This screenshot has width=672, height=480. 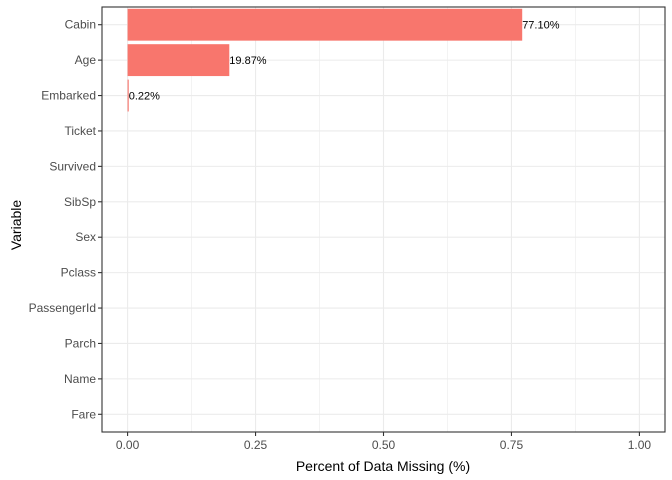 What do you see at coordinates (344, 61) in the screenshot?
I see `data-labels: 77.10% 19.87% 0.22%` at bounding box center [344, 61].